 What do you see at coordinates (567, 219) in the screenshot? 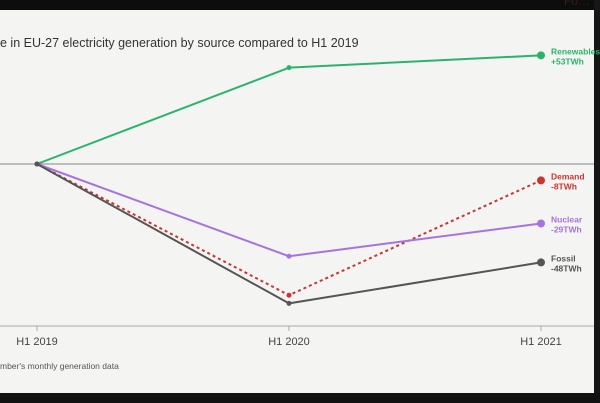
I see `series-label-nuclear: Nuclear` at bounding box center [567, 219].